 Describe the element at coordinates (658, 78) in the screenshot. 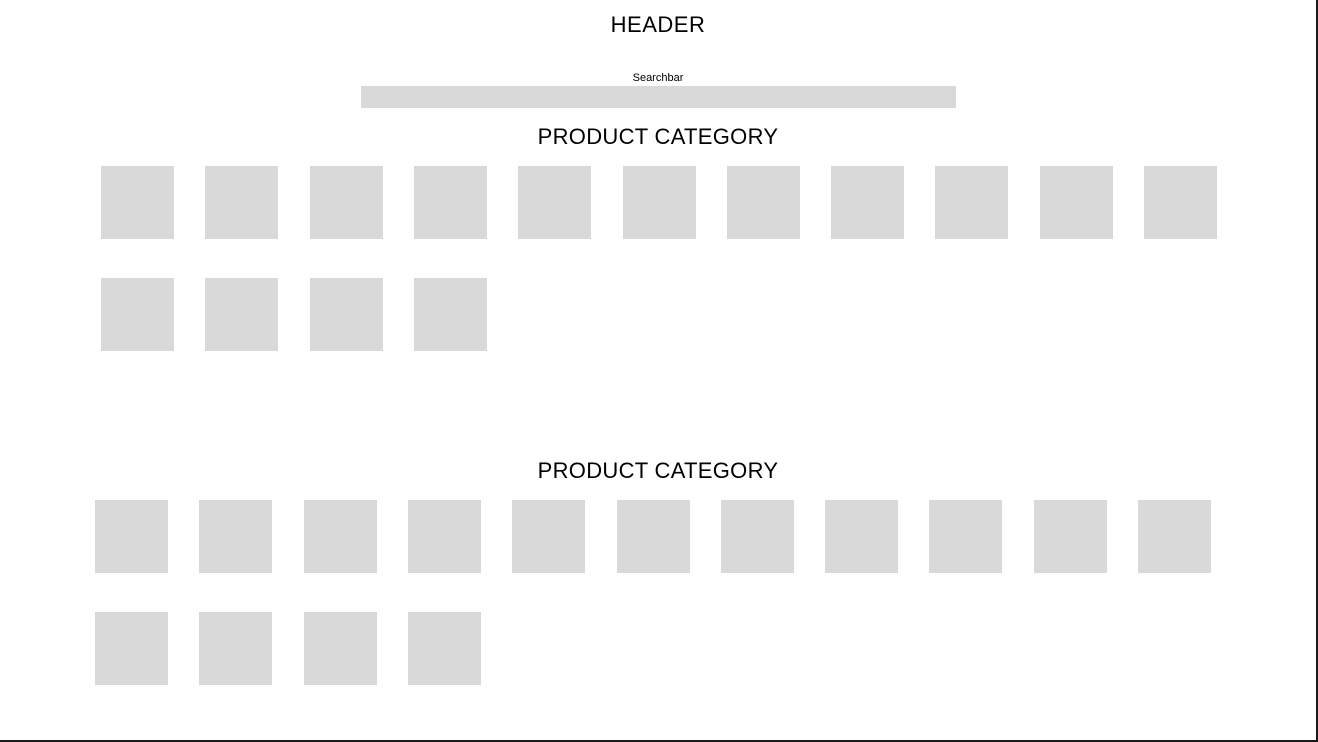

I see `search-label: Searchbar` at that location.